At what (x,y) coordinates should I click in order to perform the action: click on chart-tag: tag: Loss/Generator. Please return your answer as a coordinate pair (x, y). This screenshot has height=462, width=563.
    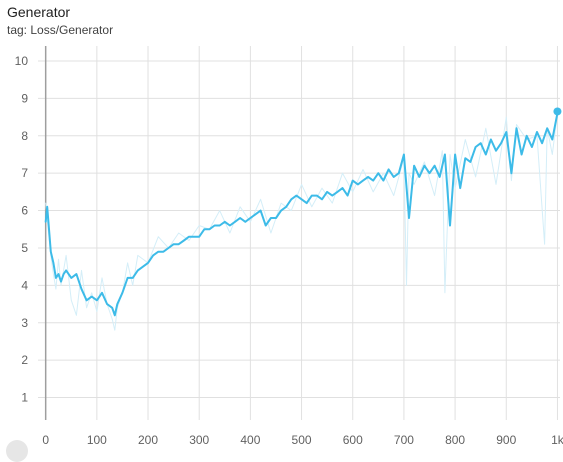
    Looking at the image, I should click on (60, 30).